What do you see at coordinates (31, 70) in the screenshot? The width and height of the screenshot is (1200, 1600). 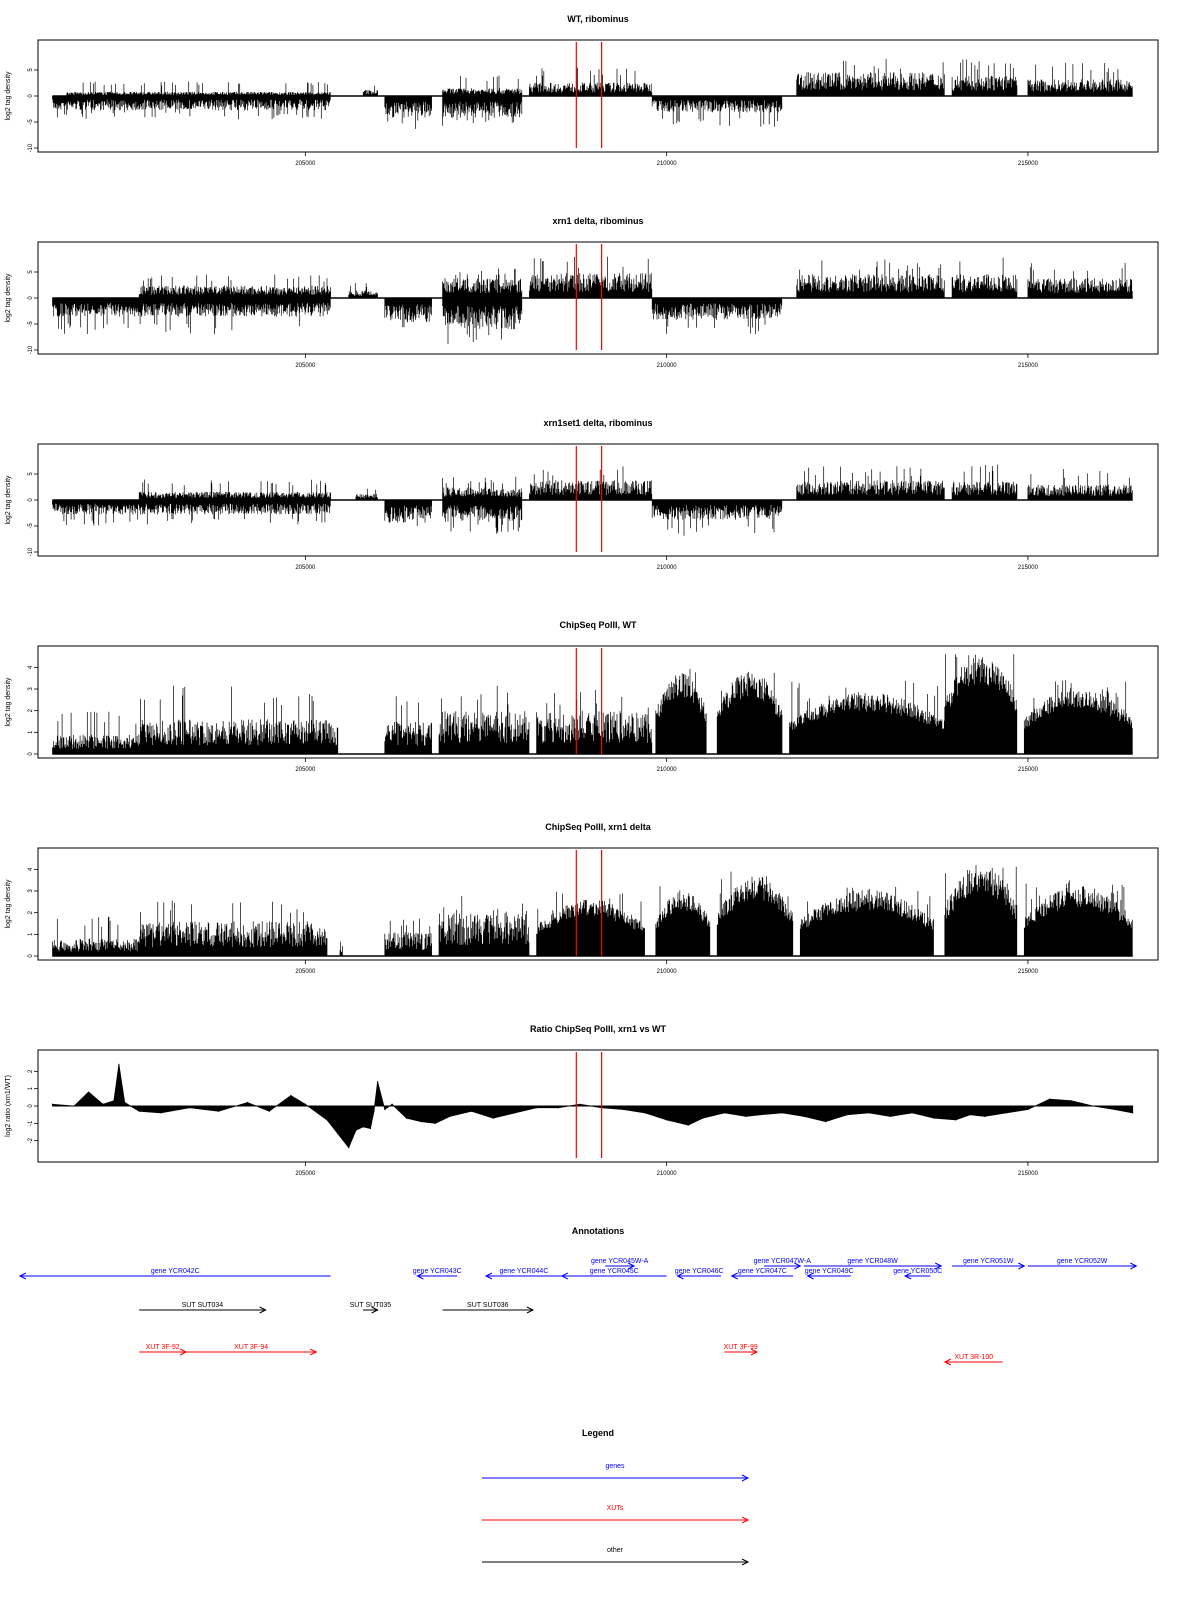 I see `y-tick-label: 5` at bounding box center [31, 70].